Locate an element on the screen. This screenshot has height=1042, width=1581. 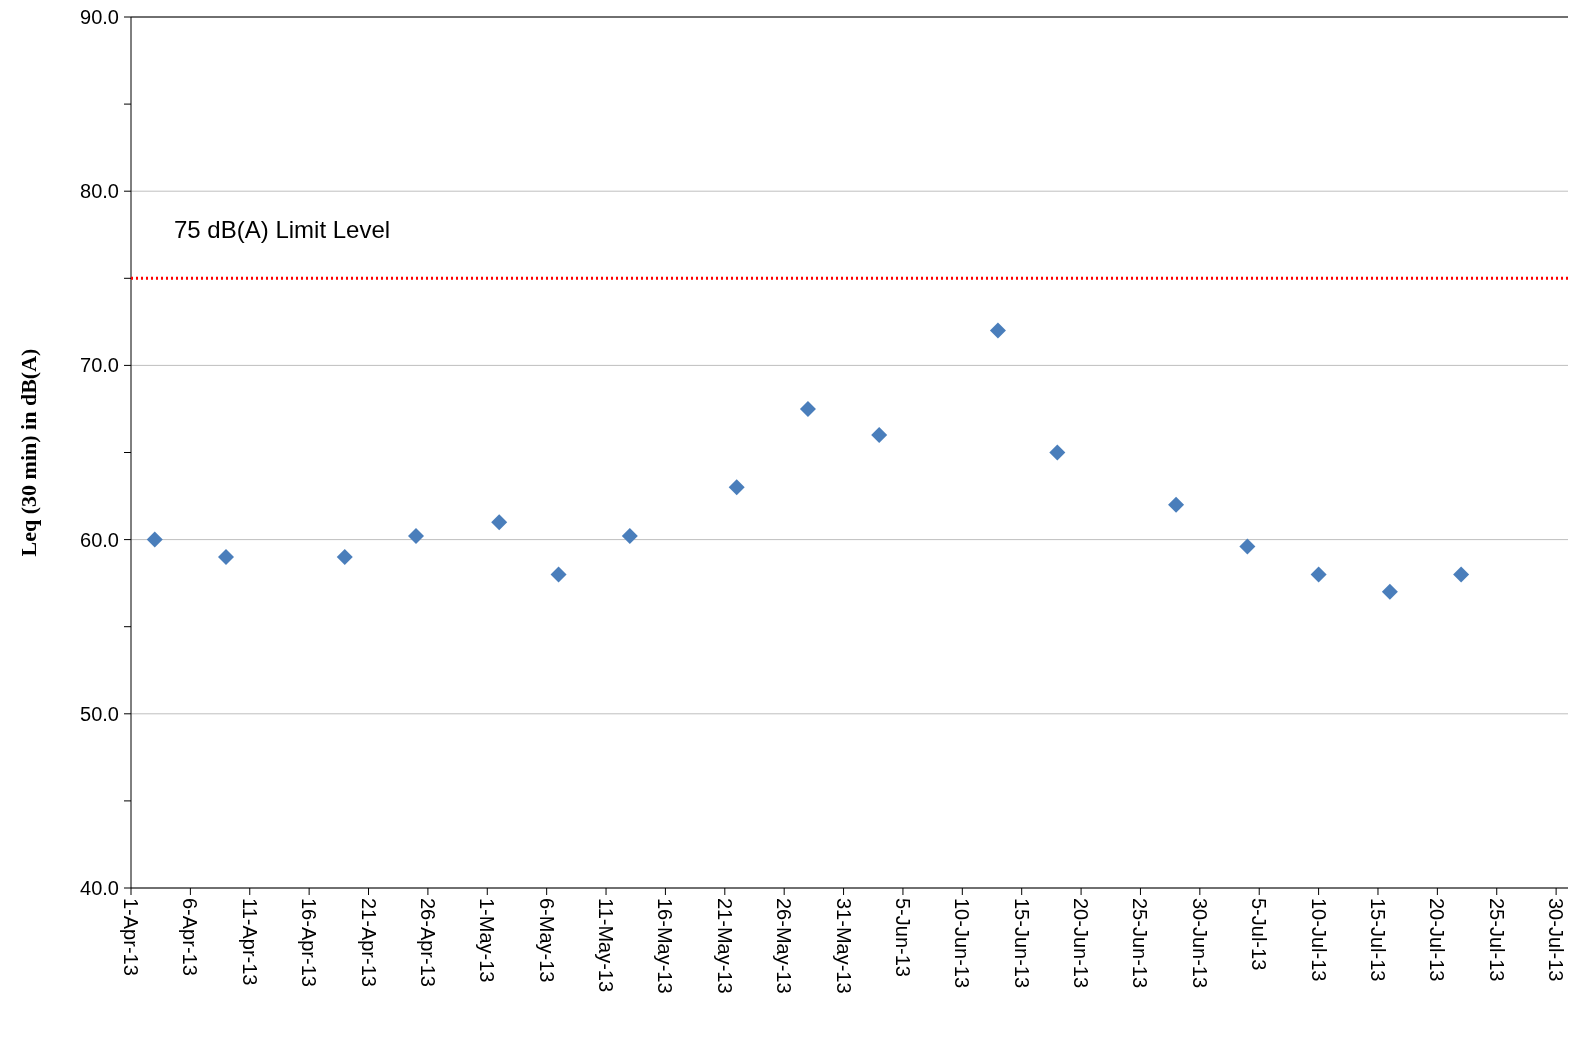
x-tick-label: 31-May-13 is located at coordinates (843, 946).